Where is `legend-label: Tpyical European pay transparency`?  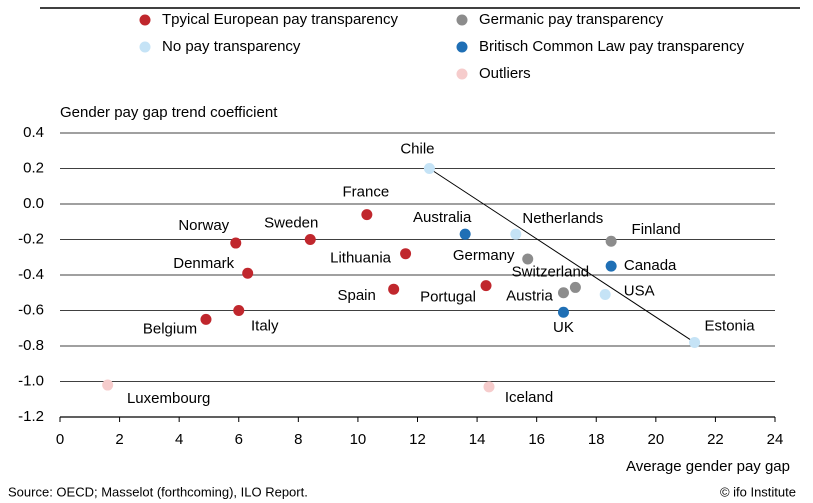 legend-label: Tpyical European pay transparency is located at coordinates (280, 19).